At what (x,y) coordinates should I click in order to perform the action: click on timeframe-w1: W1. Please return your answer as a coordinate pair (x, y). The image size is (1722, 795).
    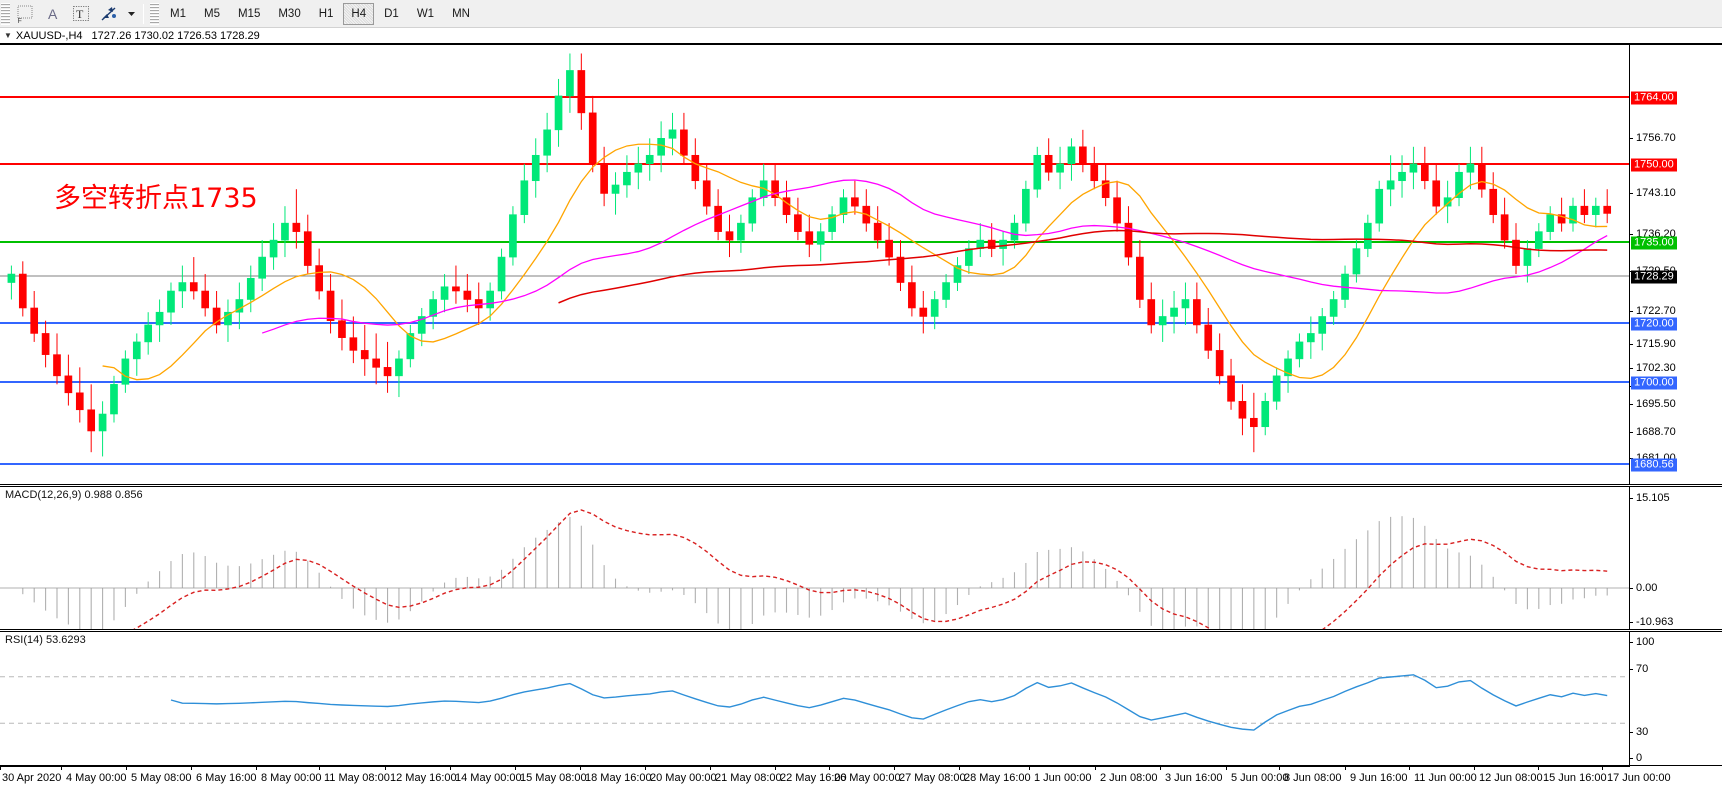
    Looking at the image, I should click on (425, 13).